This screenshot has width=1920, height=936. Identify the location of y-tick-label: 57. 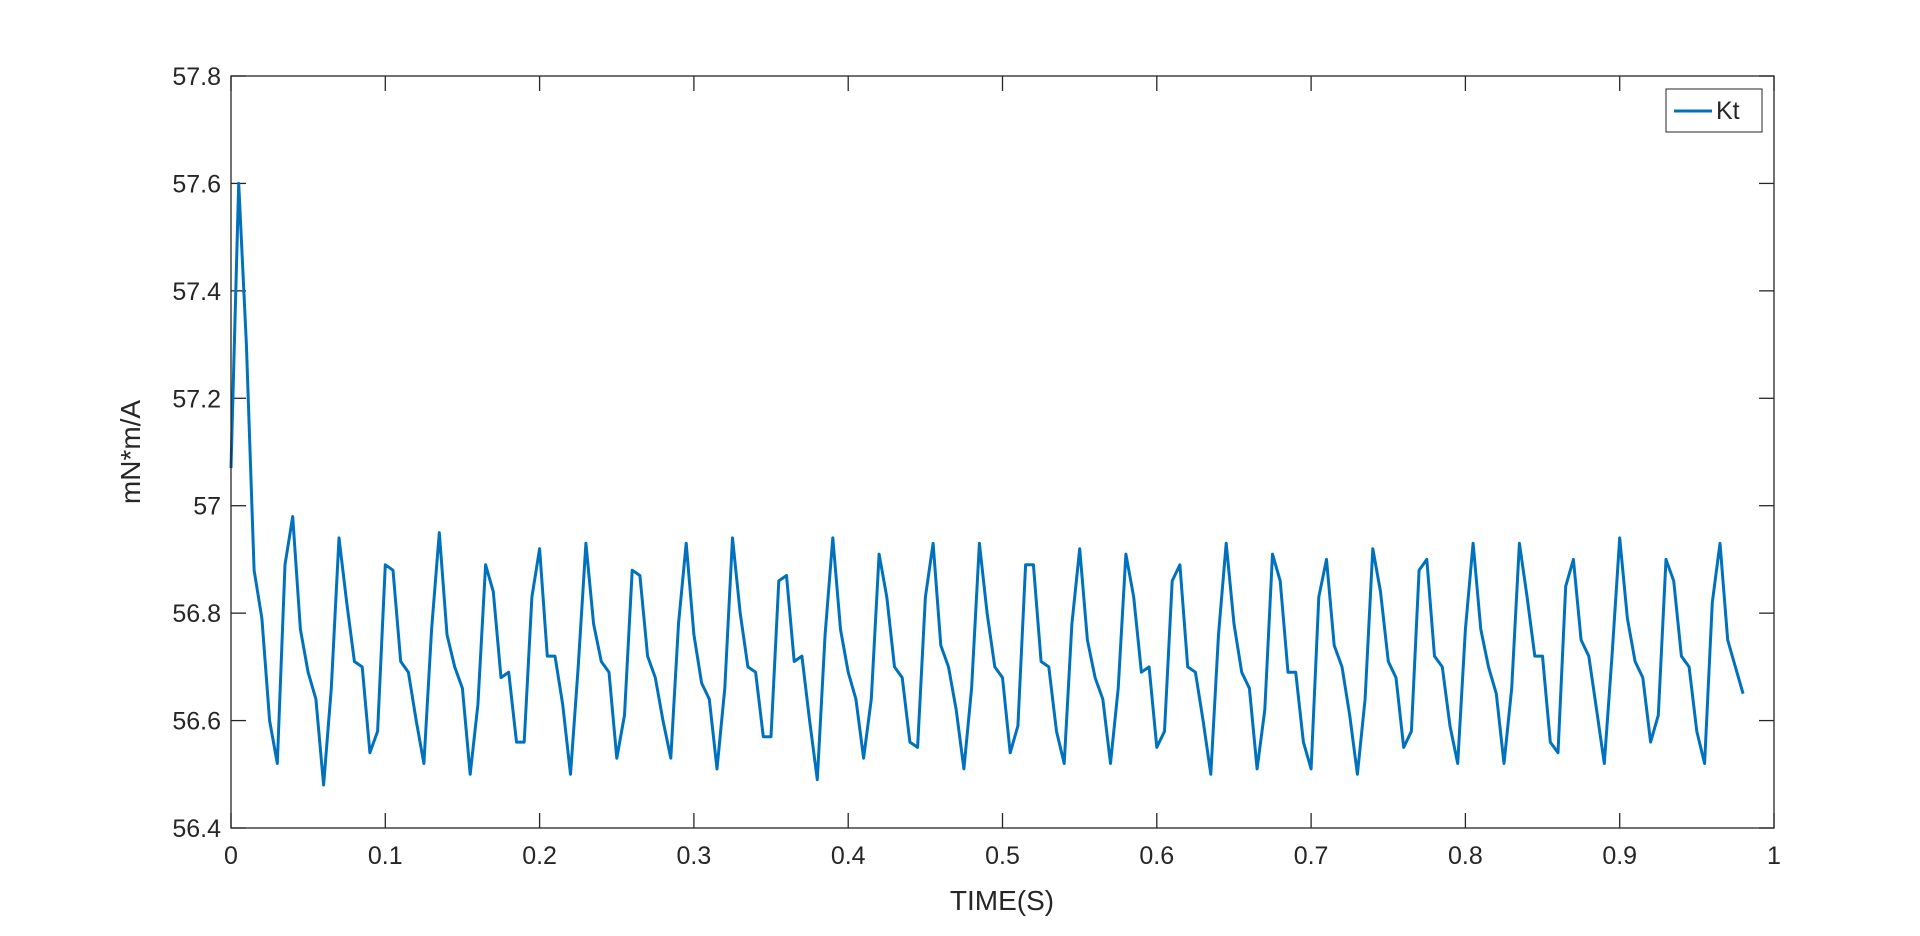
(207, 507).